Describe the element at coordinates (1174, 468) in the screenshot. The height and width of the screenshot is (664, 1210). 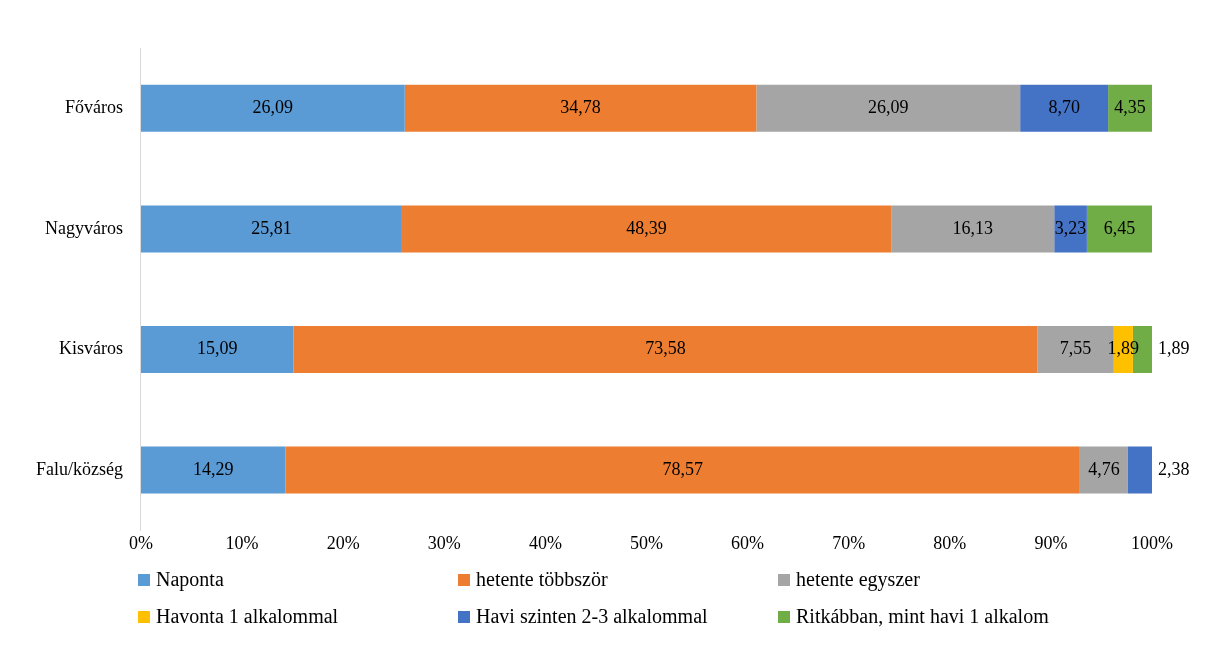
I see `data-label: 2,38` at that location.